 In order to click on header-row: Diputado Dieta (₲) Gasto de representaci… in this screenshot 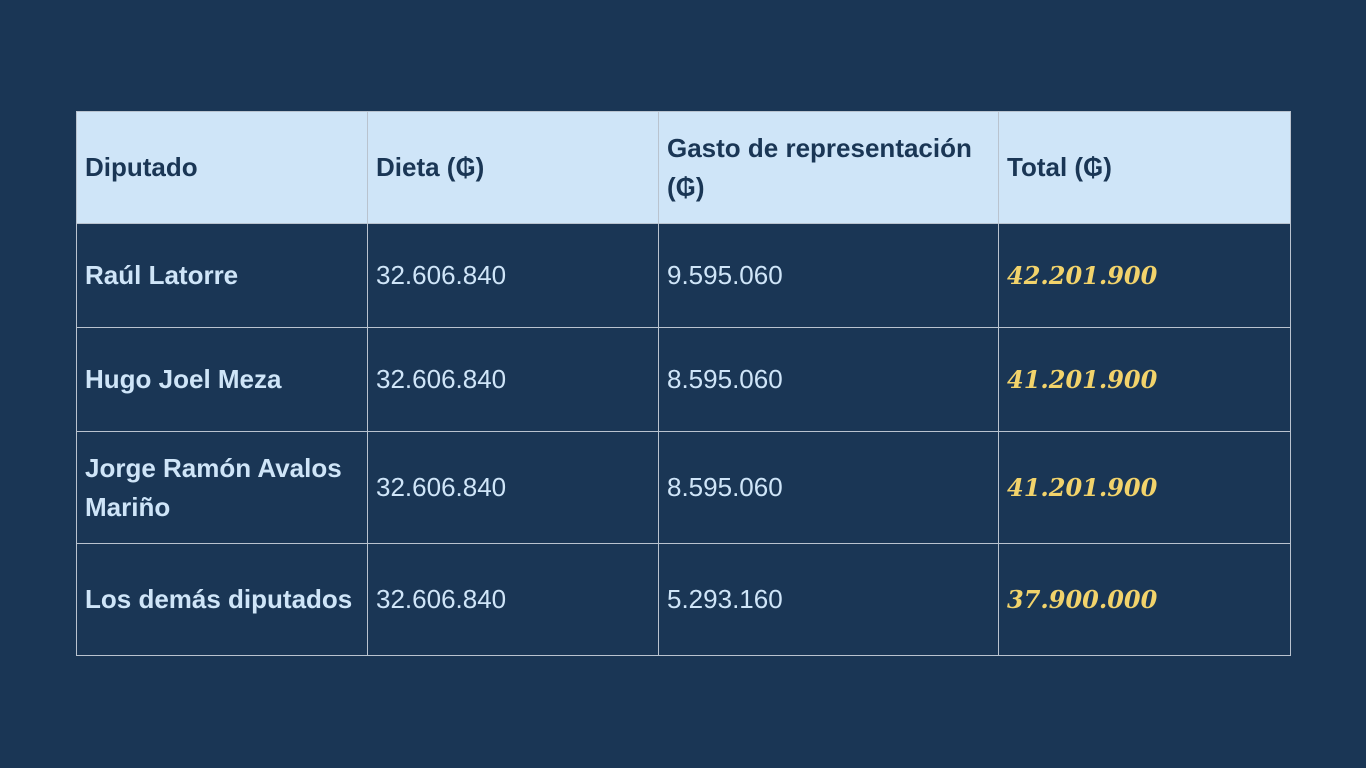, I will do `click(683, 167)`.